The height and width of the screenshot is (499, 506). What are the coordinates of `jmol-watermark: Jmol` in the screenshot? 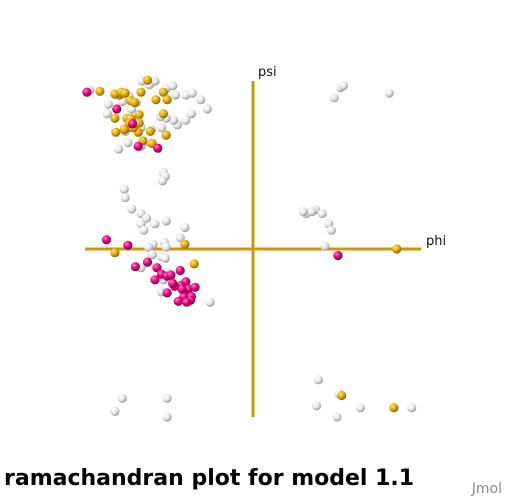 It's located at (486, 489).